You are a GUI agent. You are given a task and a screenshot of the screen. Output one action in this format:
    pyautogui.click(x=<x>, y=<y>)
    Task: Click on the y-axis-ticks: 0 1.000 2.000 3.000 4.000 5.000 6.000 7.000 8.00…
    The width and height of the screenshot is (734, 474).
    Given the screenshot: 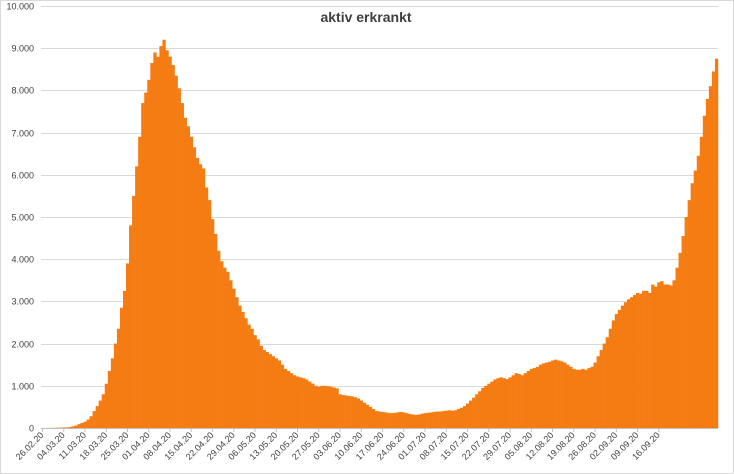 What is the action you would take?
    pyautogui.click(x=20, y=218)
    